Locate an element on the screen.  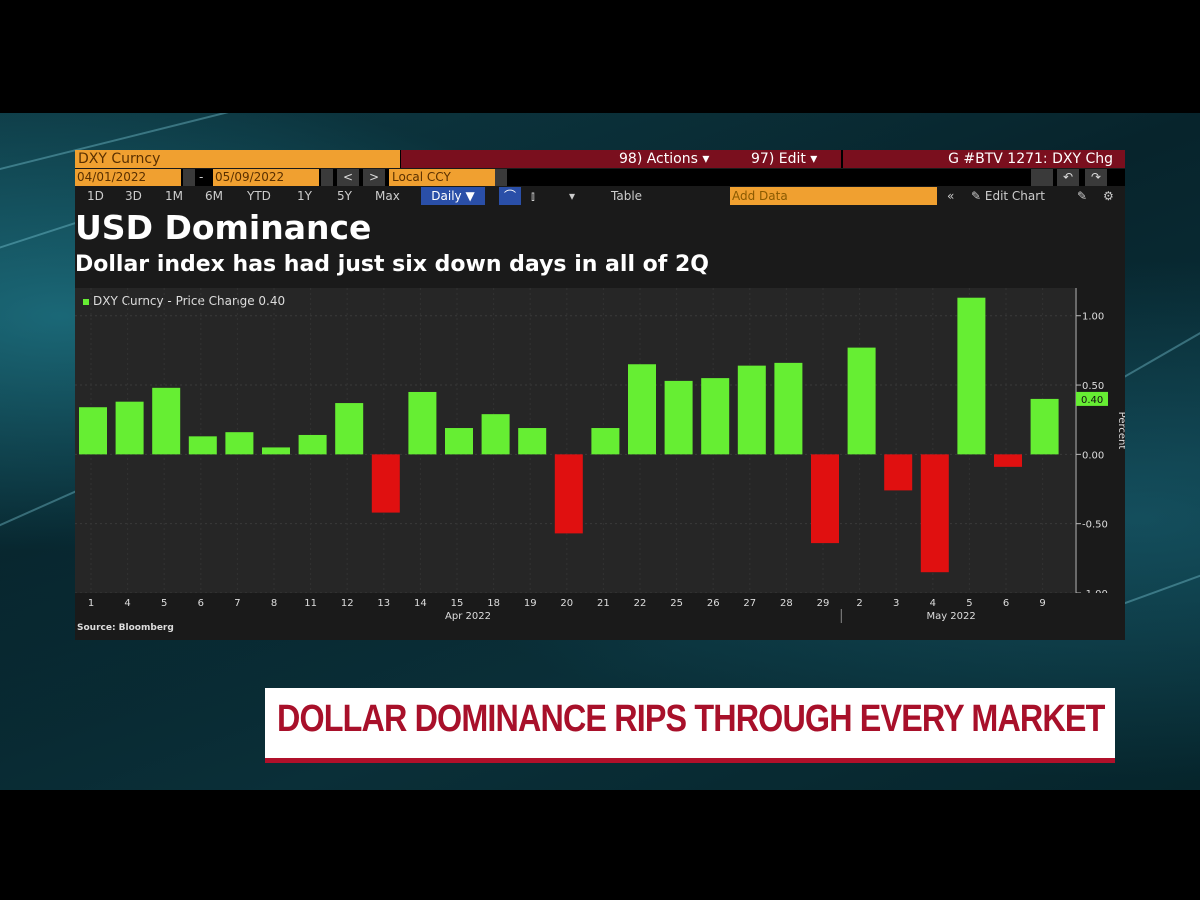
x-tick-label: 19 is located at coordinates (530, 603).